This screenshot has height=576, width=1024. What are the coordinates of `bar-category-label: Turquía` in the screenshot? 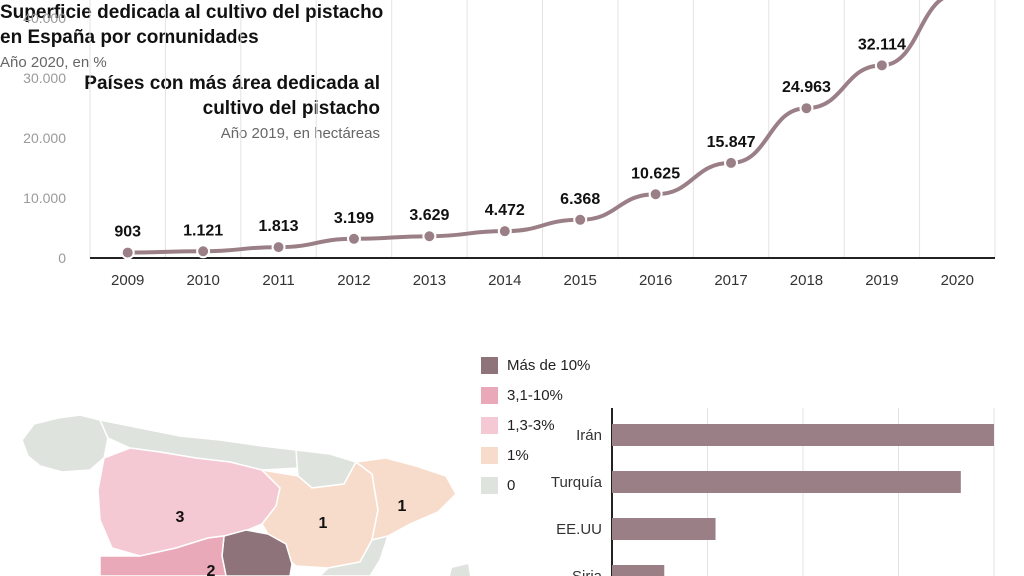 It's located at (577, 482).